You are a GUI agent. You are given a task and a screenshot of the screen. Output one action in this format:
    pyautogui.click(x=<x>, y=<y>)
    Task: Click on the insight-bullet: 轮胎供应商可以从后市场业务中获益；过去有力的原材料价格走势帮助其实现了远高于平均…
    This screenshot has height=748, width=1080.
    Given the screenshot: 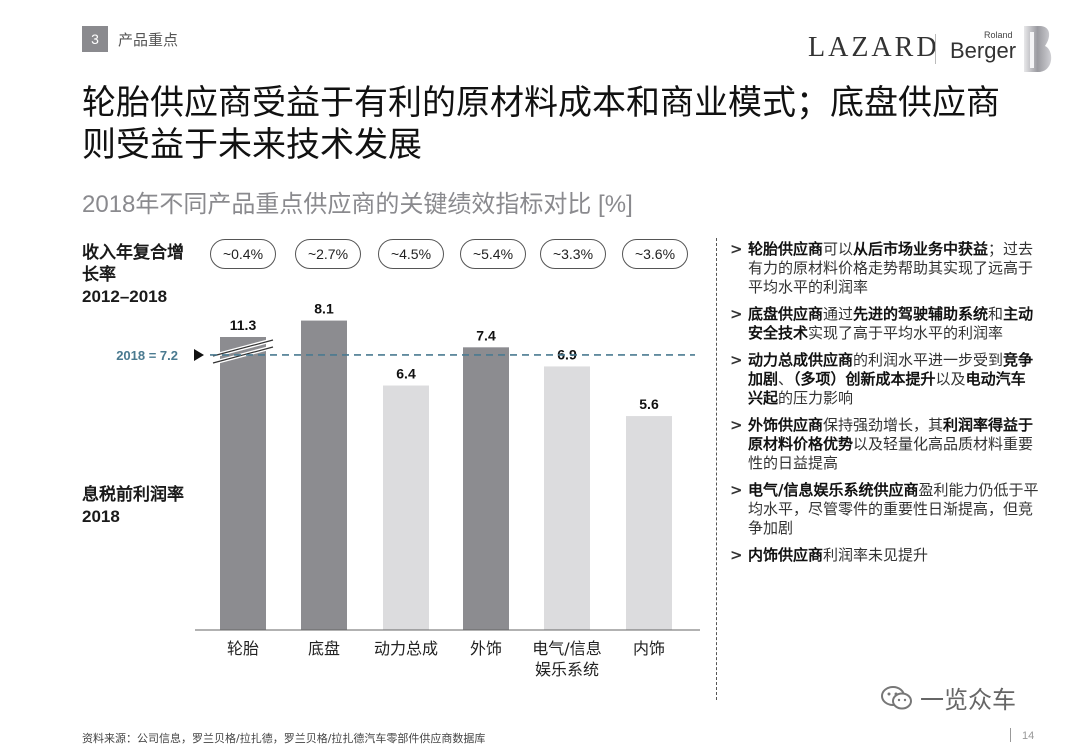 What is the action you would take?
    pyautogui.click(x=885, y=268)
    